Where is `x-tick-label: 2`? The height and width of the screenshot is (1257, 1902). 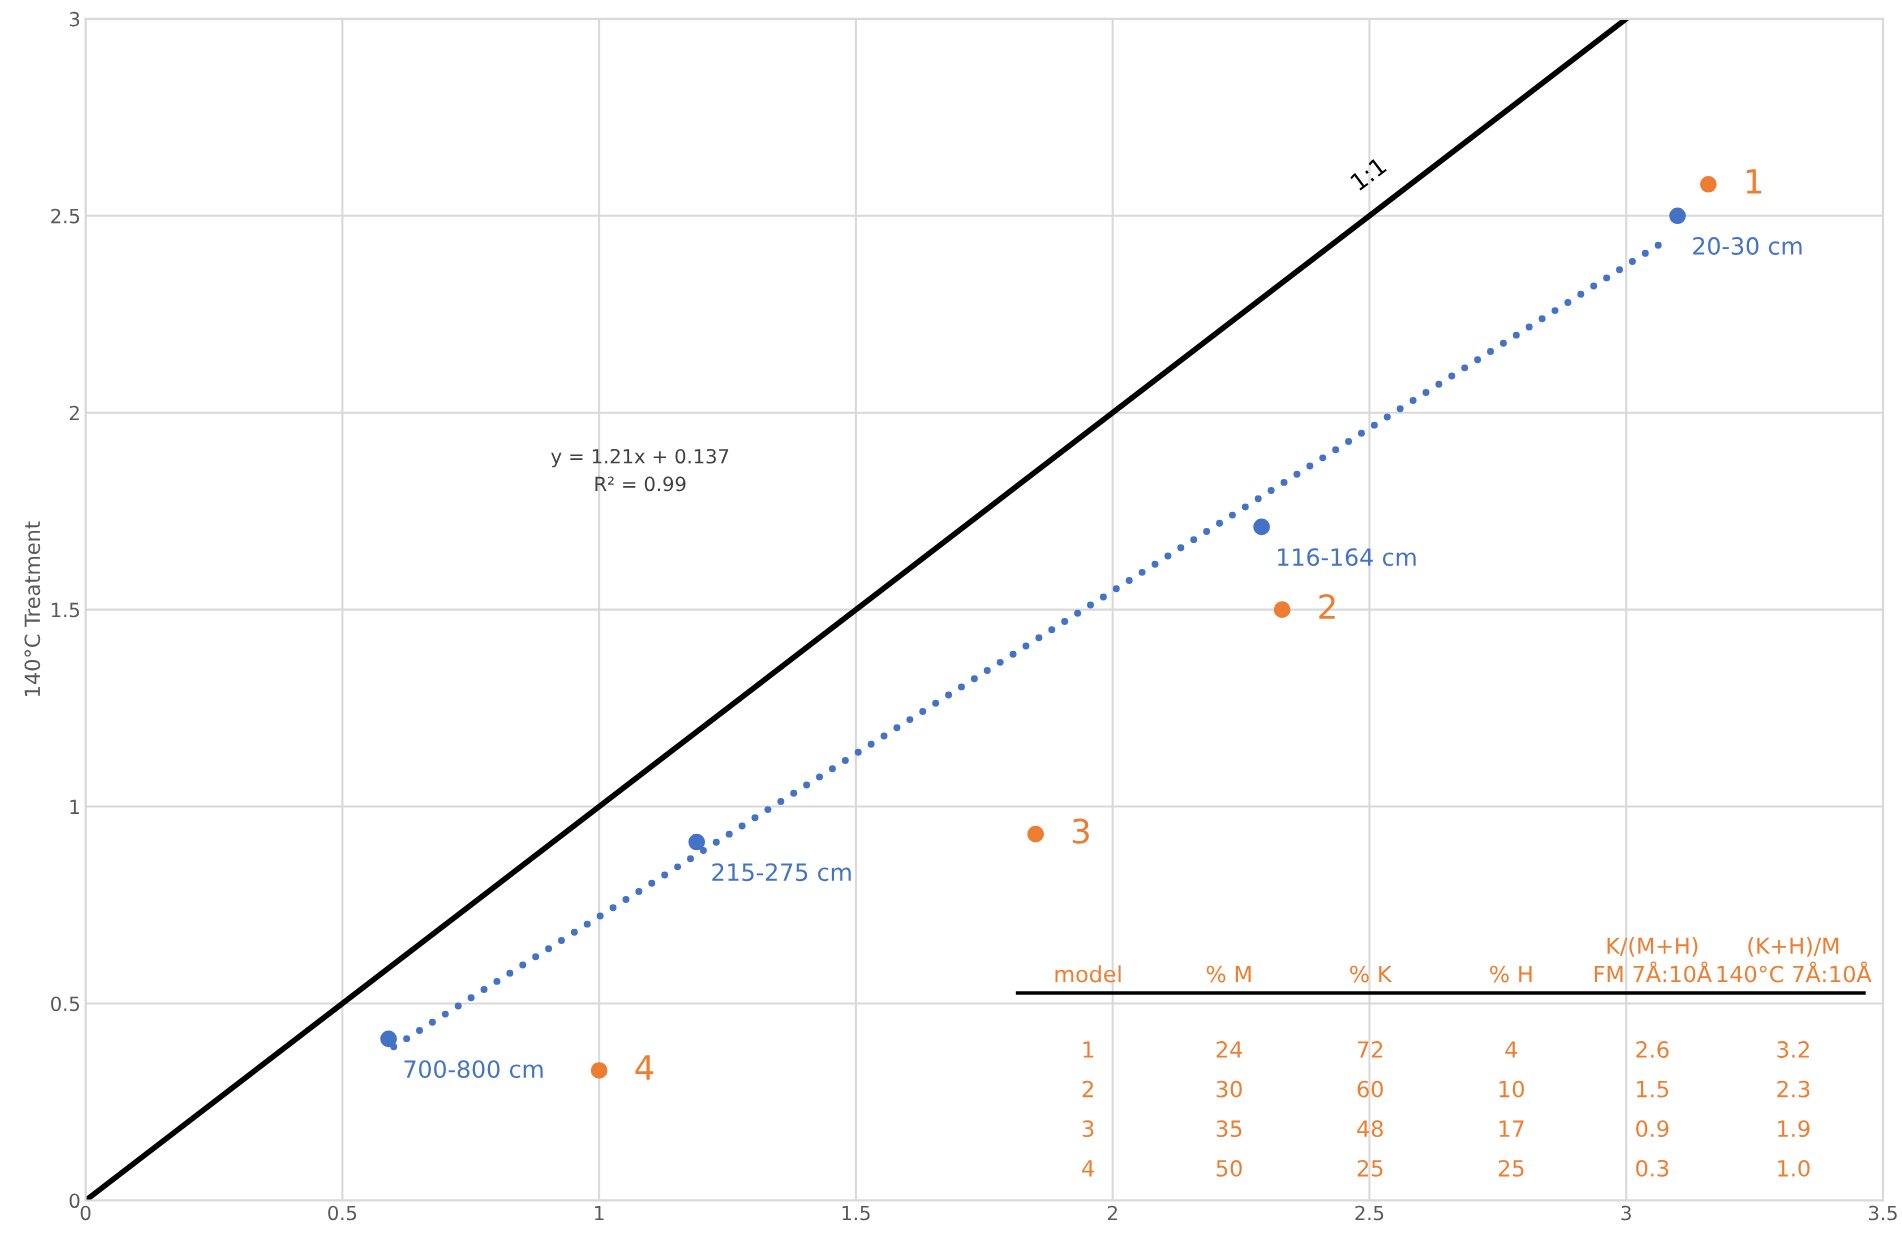 x-tick-label: 2 is located at coordinates (1112, 1213).